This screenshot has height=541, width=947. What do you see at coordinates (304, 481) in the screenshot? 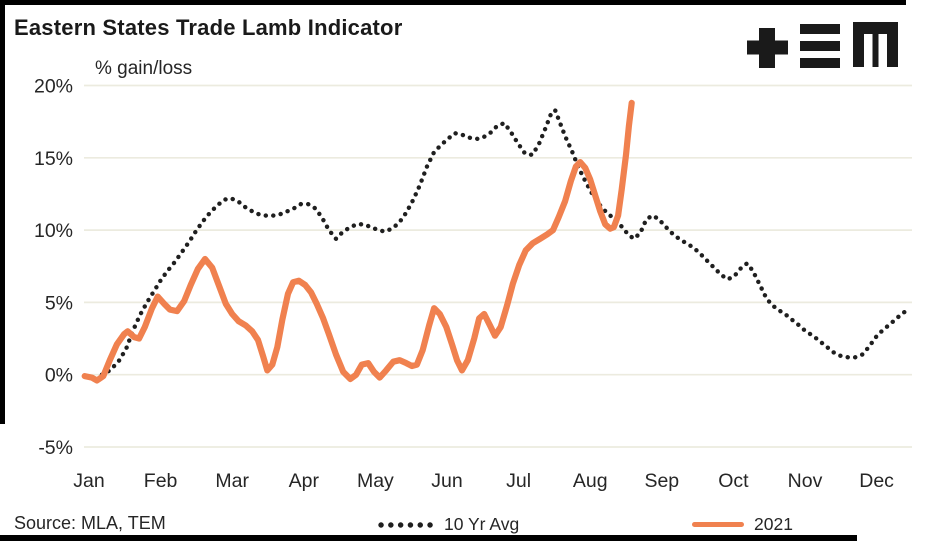
I see `x-tick-label: Apr` at bounding box center [304, 481].